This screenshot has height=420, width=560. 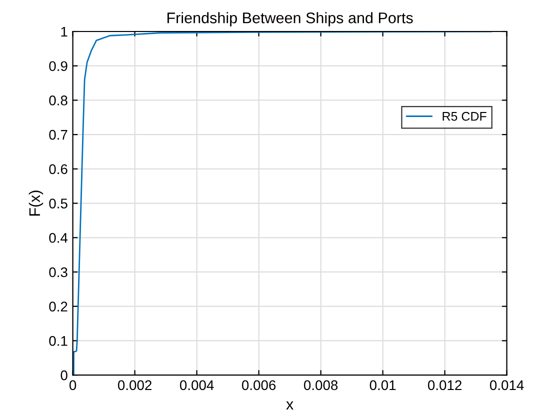 I want to click on y-tick-label: 0.5, so click(x=58, y=203).